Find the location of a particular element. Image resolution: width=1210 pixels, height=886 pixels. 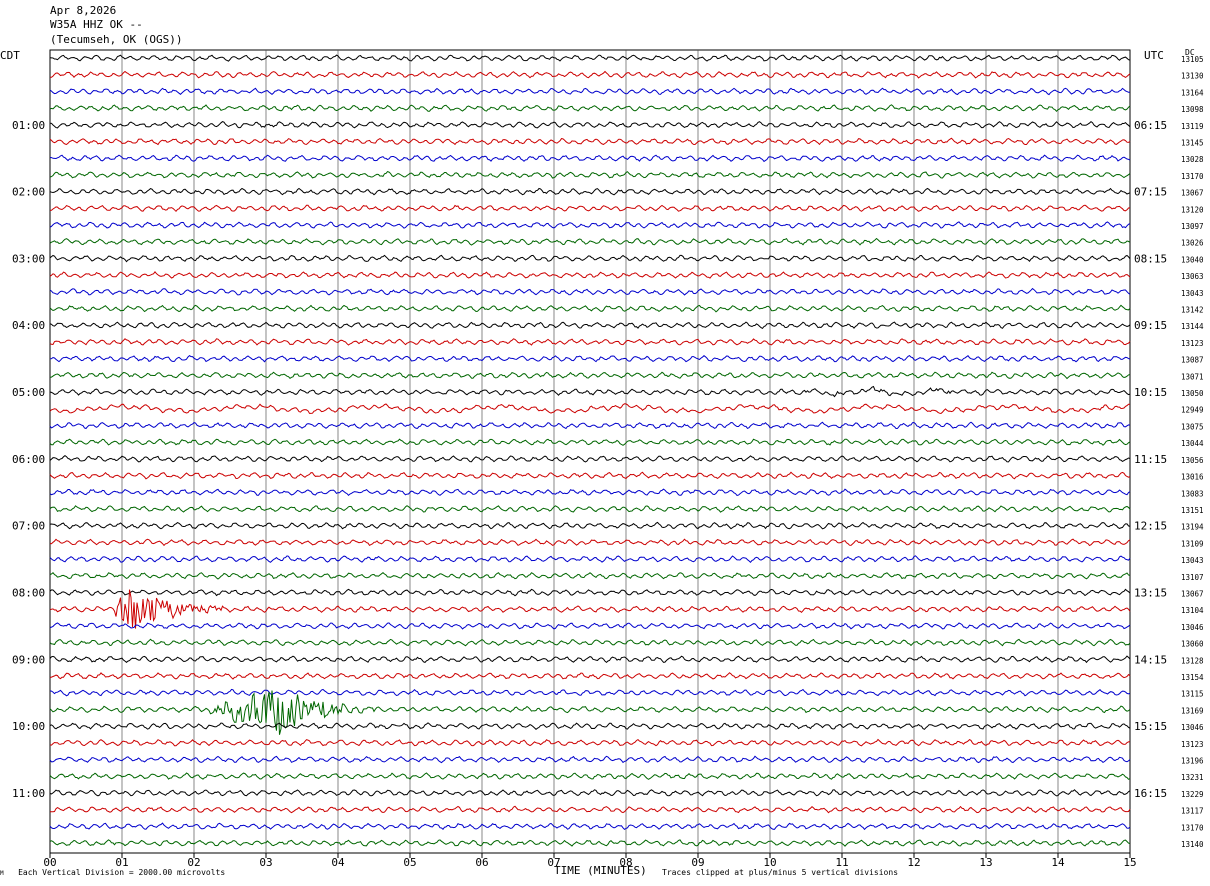

trace-dc-value: 13107 is located at coordinates (1192, 577).